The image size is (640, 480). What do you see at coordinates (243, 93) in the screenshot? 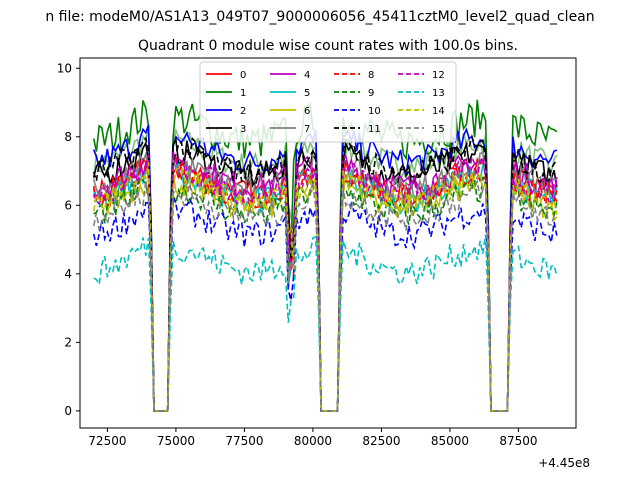
I see `legend-label-1: 1` at bounding box center [243, 93].